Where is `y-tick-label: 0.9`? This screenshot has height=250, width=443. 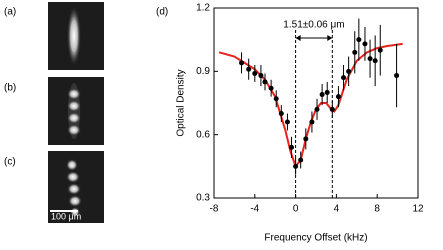 y-tick-label: 0.9 is located at coordinates (203, 71).